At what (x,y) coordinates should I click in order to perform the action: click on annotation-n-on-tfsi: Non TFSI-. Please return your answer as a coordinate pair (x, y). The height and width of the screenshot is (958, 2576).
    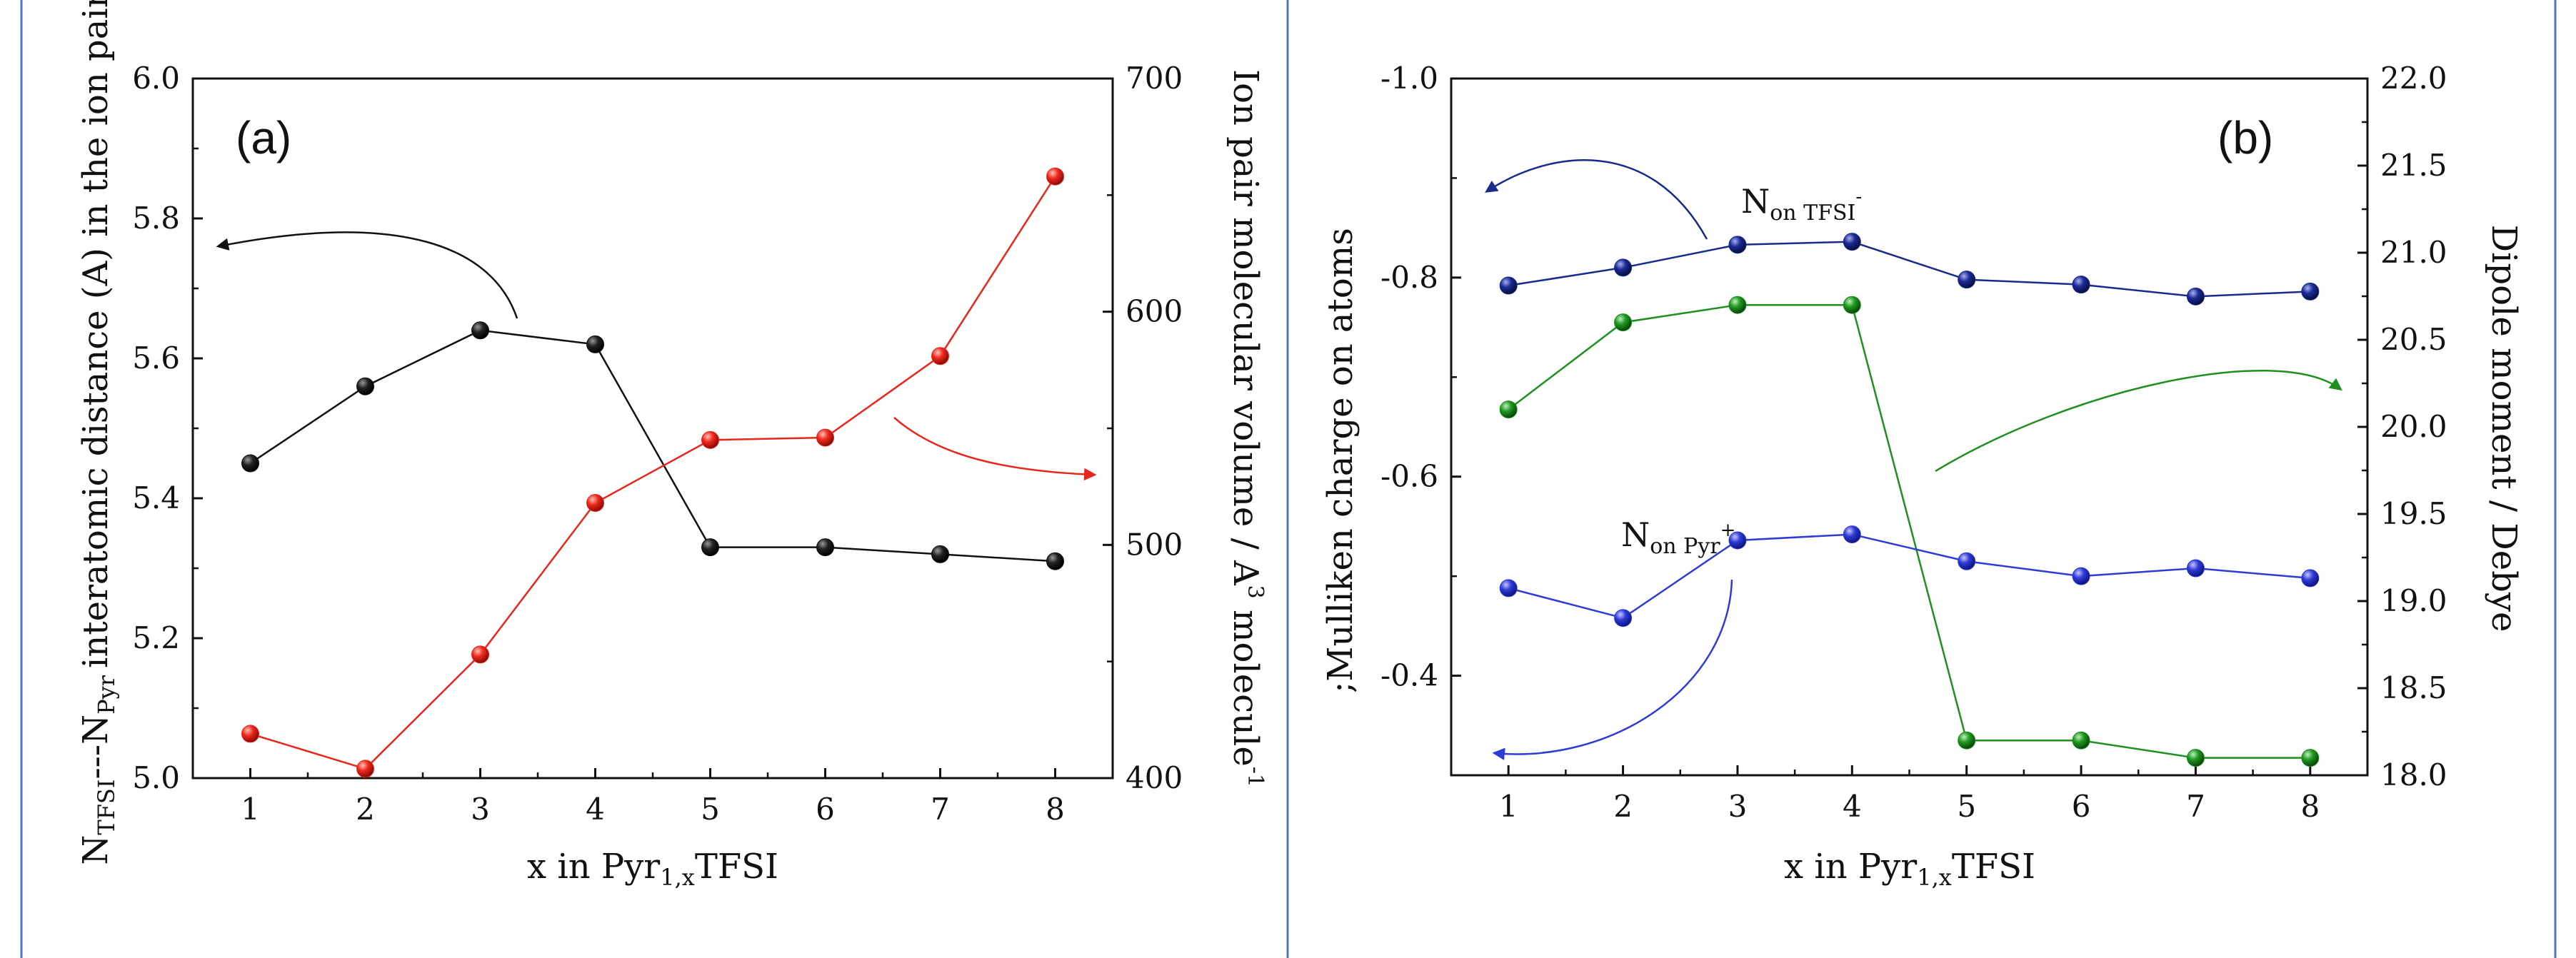
    Looking at the image, I should click on (1801, 204).